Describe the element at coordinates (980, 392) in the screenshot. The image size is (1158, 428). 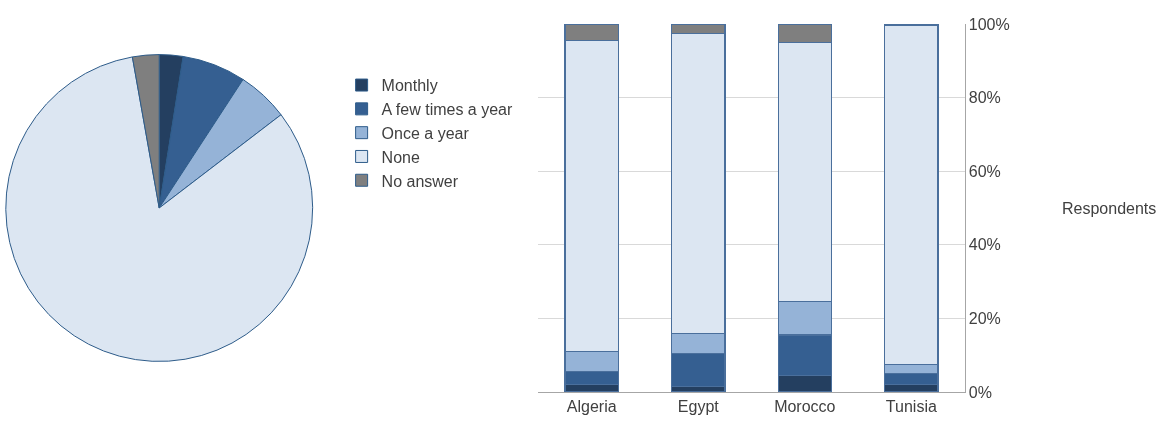
I see `y-tick-label: 0%` at that location.